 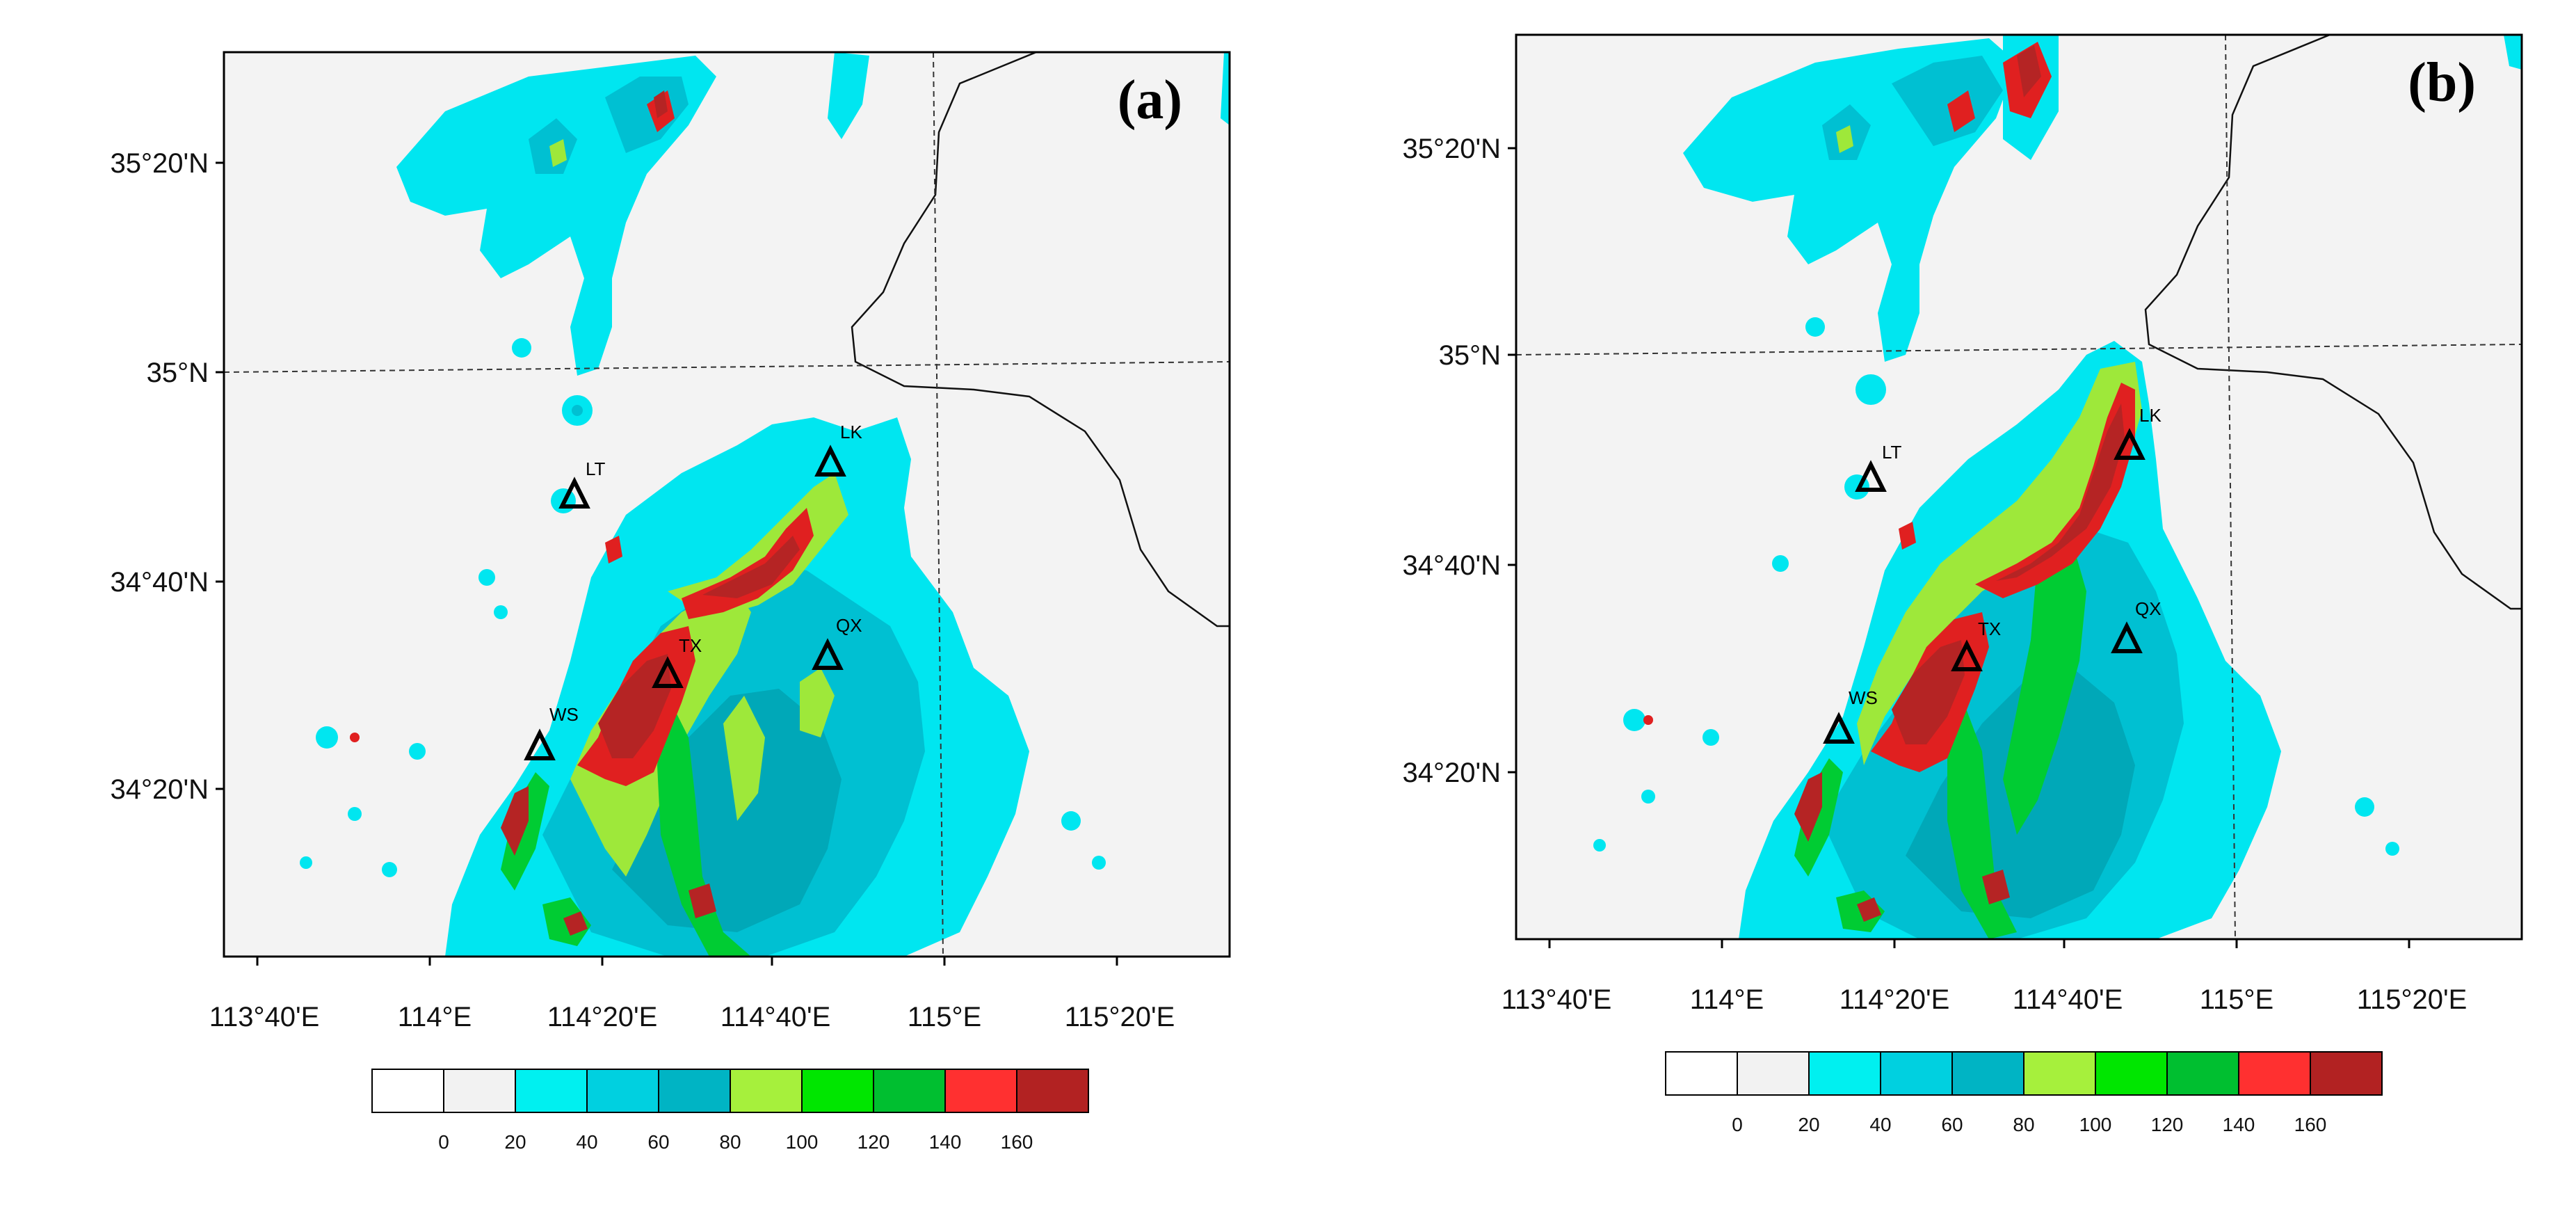 I want to click on colorbar-a: 0 20 40 60 80 100 120 140 160, so click(x=730, y=1111).